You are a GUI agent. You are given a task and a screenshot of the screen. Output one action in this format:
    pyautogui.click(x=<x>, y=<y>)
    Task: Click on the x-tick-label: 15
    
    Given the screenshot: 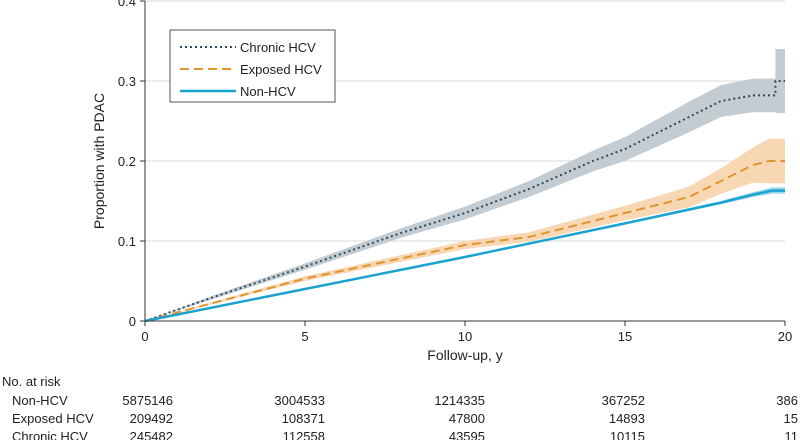 What is the action you would take?
    pyautogui.click(x=625, y=336)
    